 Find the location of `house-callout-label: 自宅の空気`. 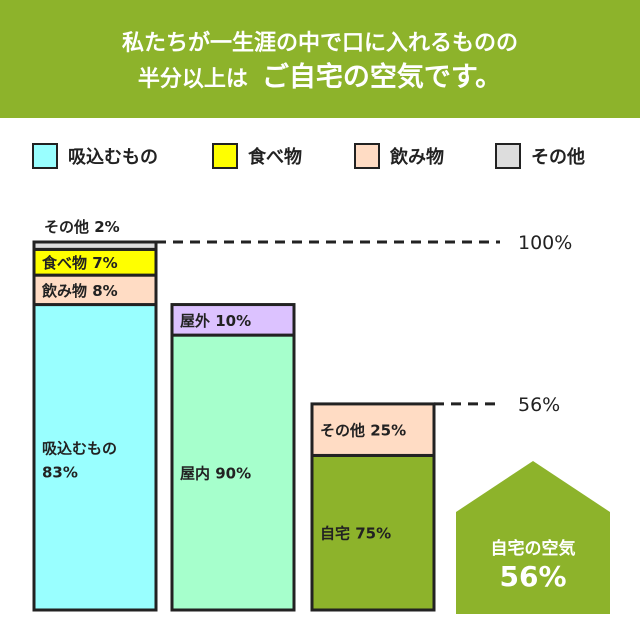

house-callout-label: 自宅の空気 is located at coordinates (533, 549).